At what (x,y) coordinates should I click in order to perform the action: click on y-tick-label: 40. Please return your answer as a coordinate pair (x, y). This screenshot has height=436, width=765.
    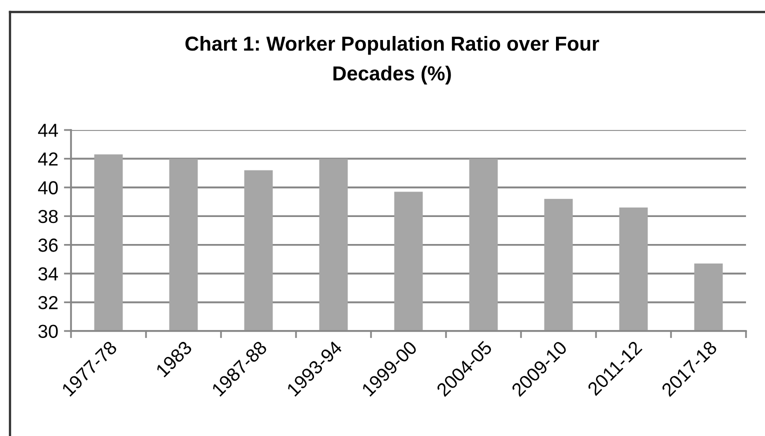
    Looking at the image, I should click on (48, 187).